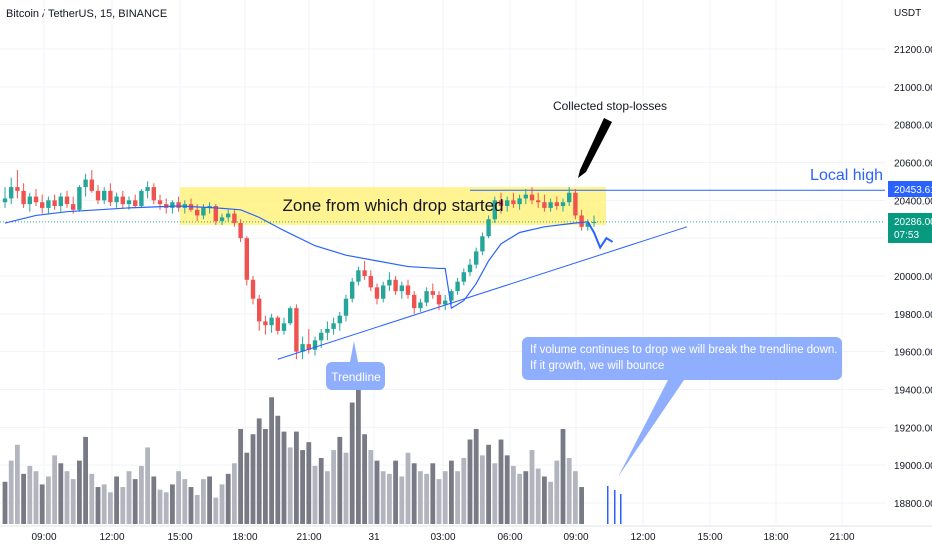  I want to click on local-high-label: Local high, so click(846, 175).